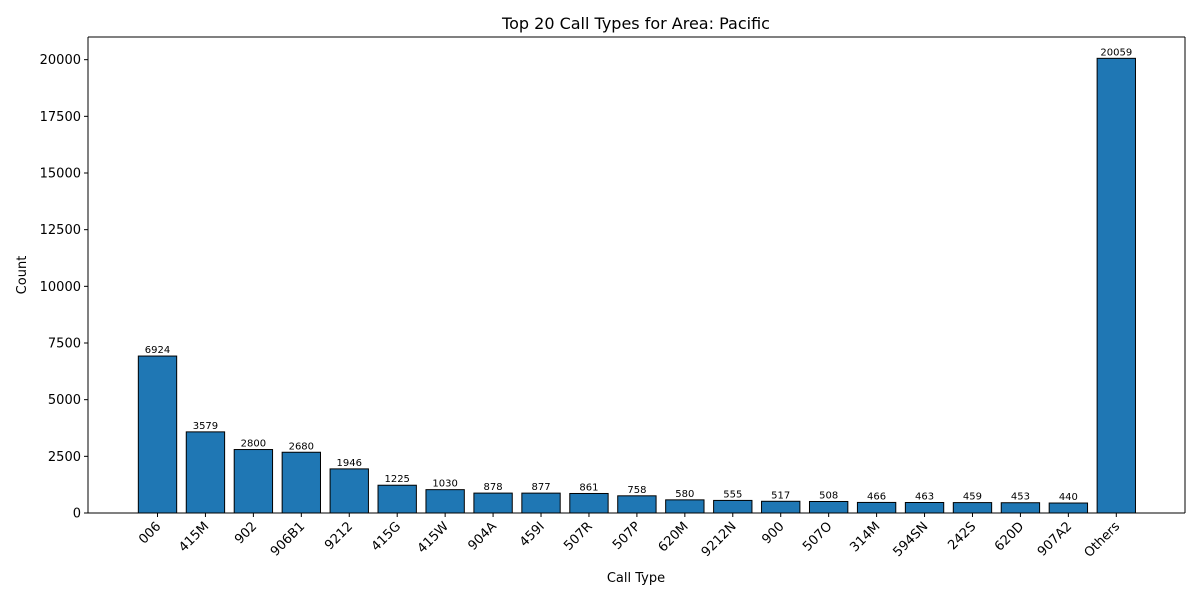 The width and height of the screenshot is (1200, 600). What do you see at coordinates (962, 536) in the screenshot?
I see `x-tick-label: 242S` at bounding box center [962, 536].